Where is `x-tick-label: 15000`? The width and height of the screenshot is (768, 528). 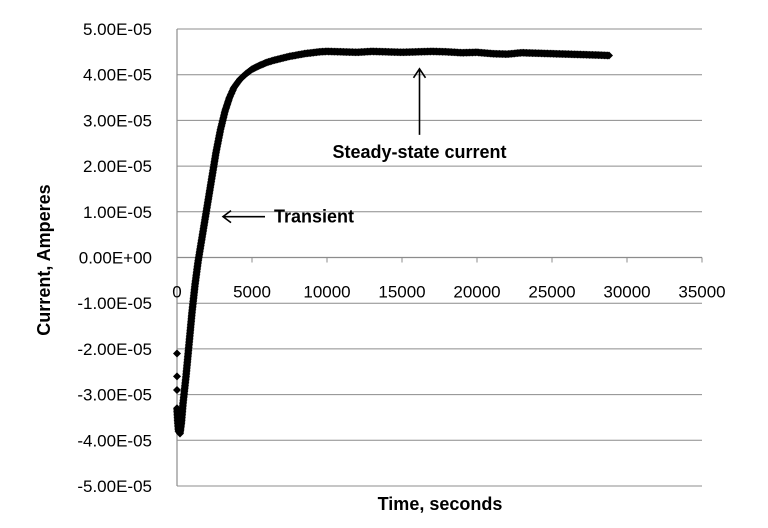
x-tick-label: 15000 is located at coordinates (401, 292).